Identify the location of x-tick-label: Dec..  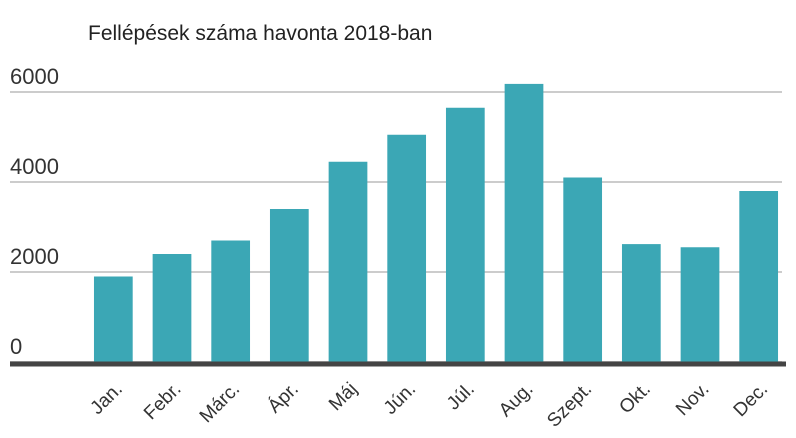
(751, 400).